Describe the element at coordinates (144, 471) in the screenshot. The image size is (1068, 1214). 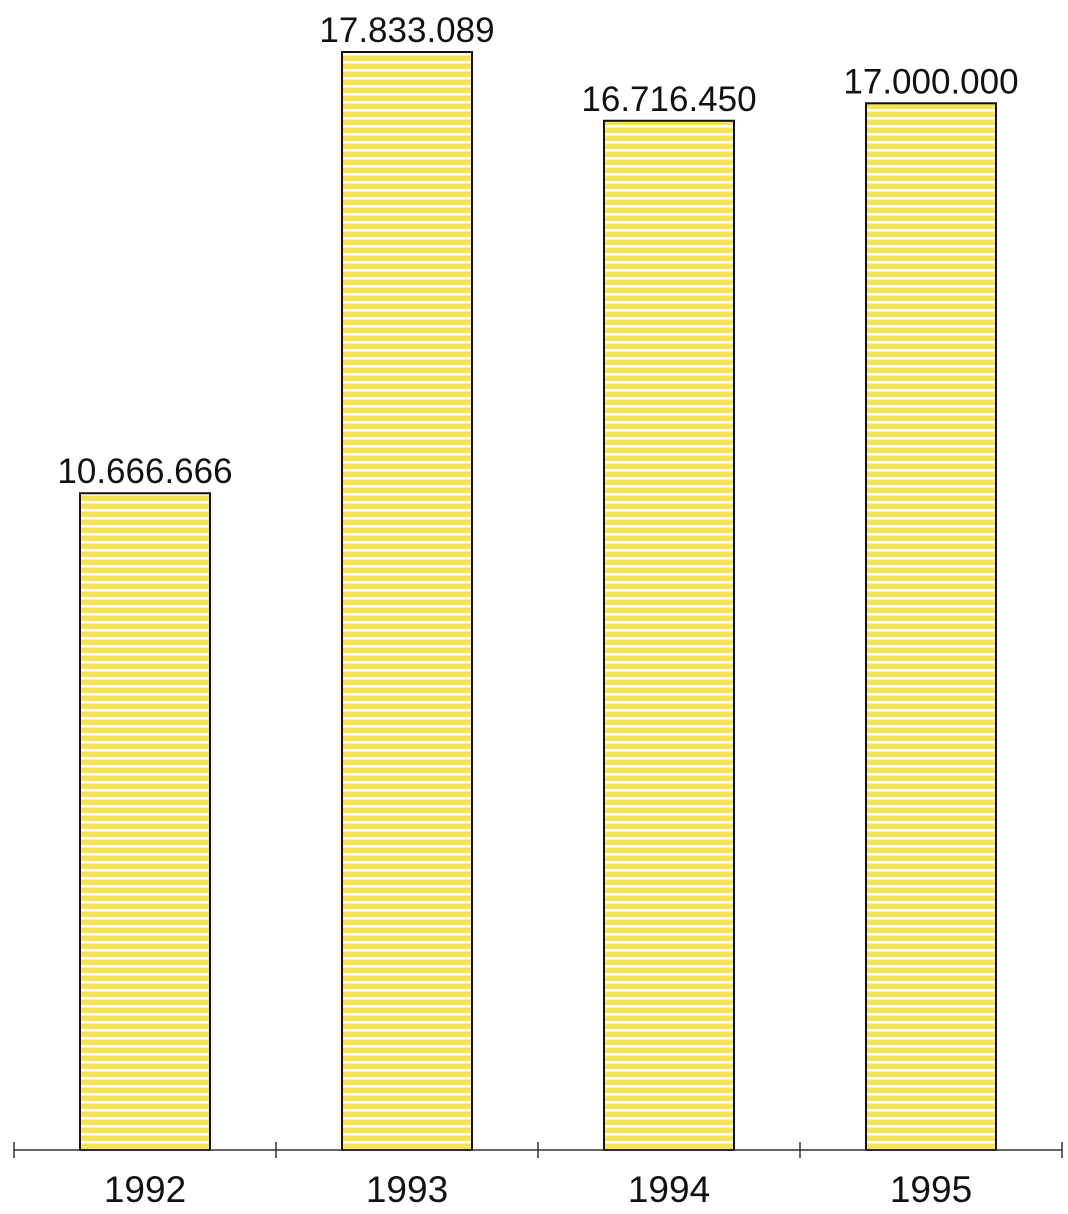
I see `value-label-1992: 10.666.666` at that location.